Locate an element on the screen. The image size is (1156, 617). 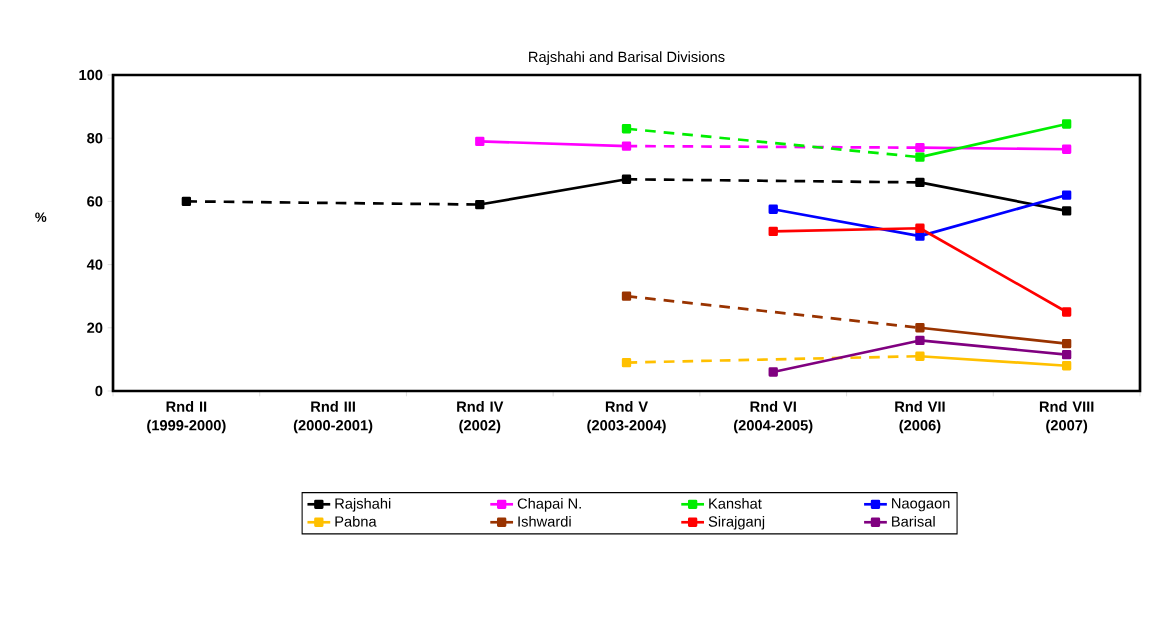
legend-label: Ishwardi is located at coordinates (544, 521).